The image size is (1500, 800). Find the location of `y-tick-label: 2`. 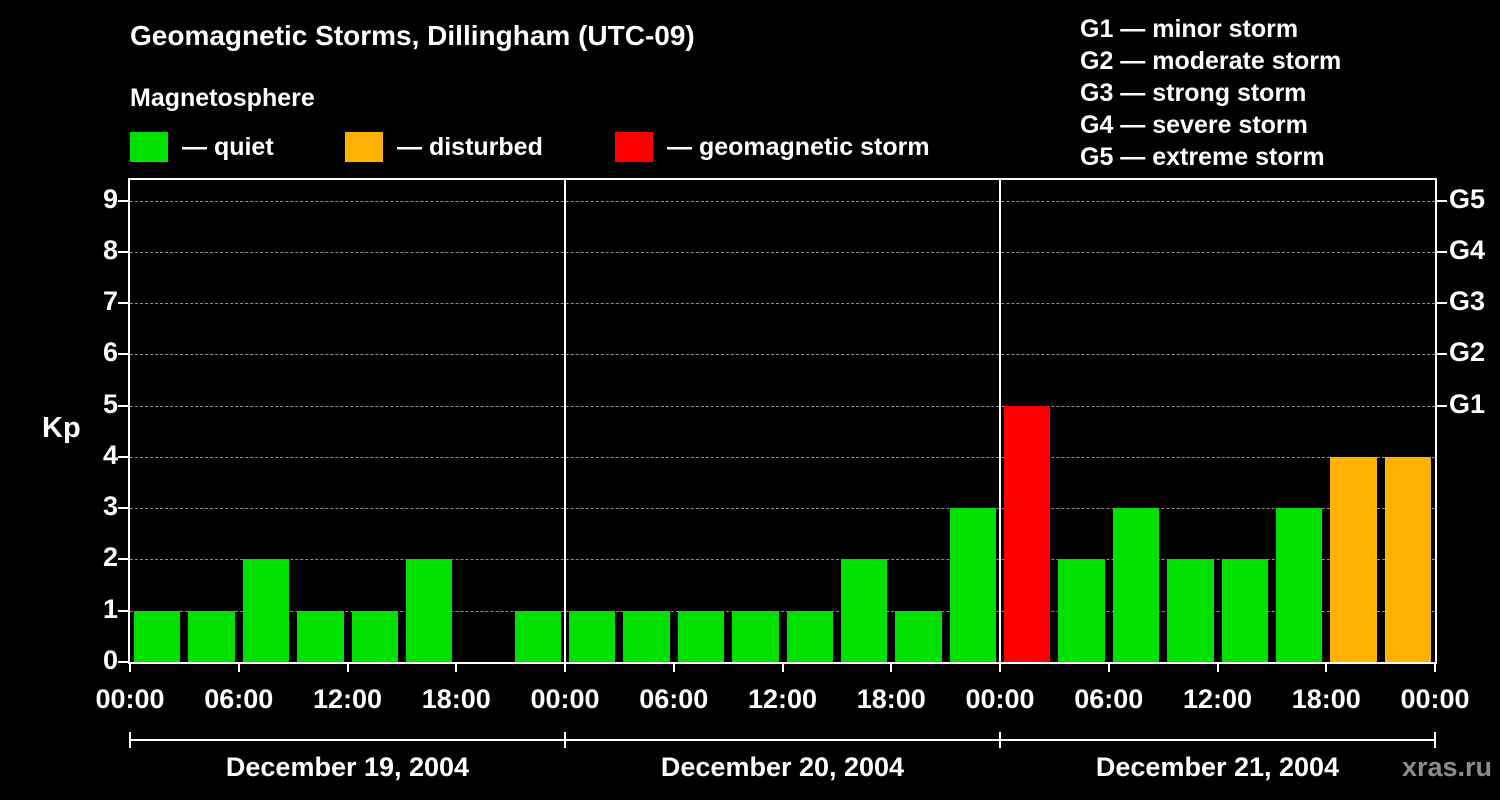

y-tick-label: 2 is located at coordinates (110, 557).